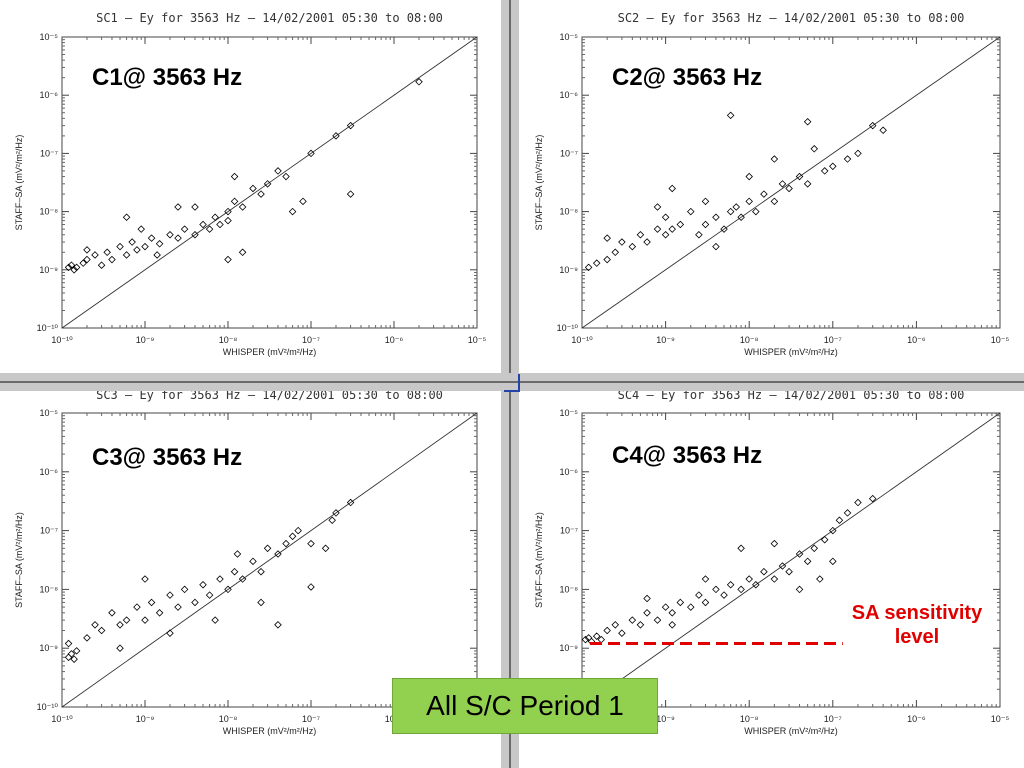  Describe the element at coordinates (568, 589) in the screenshot. I see `y-tick-label: 10⁻⁸` at that location.